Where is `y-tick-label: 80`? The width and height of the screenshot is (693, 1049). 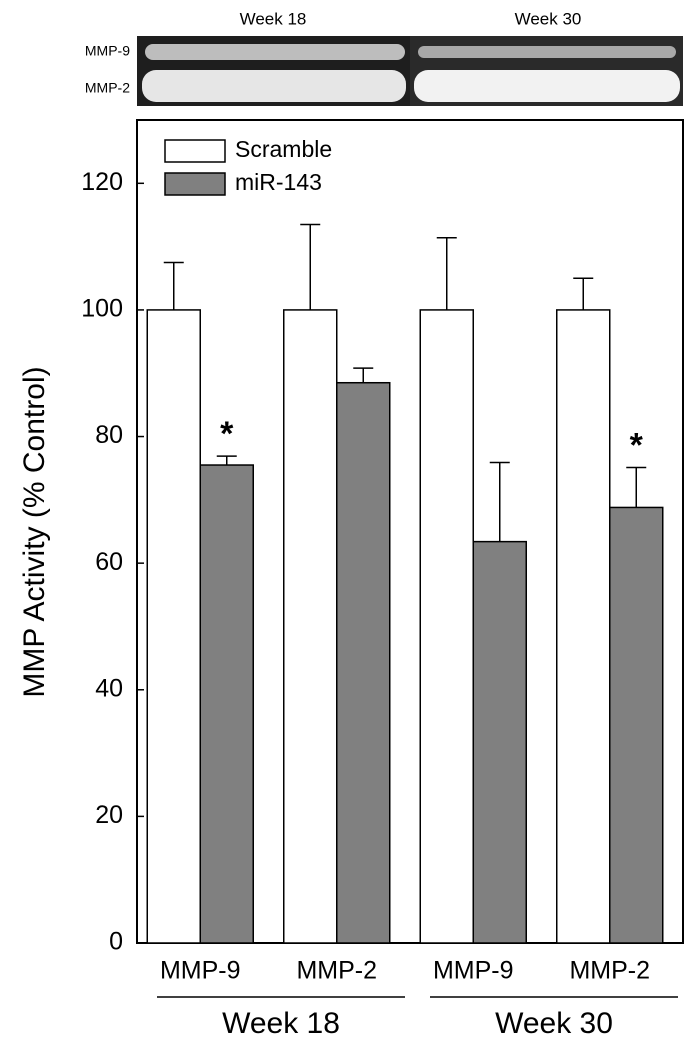 y-tick-label: 80 is located at coordinates (109, 435).